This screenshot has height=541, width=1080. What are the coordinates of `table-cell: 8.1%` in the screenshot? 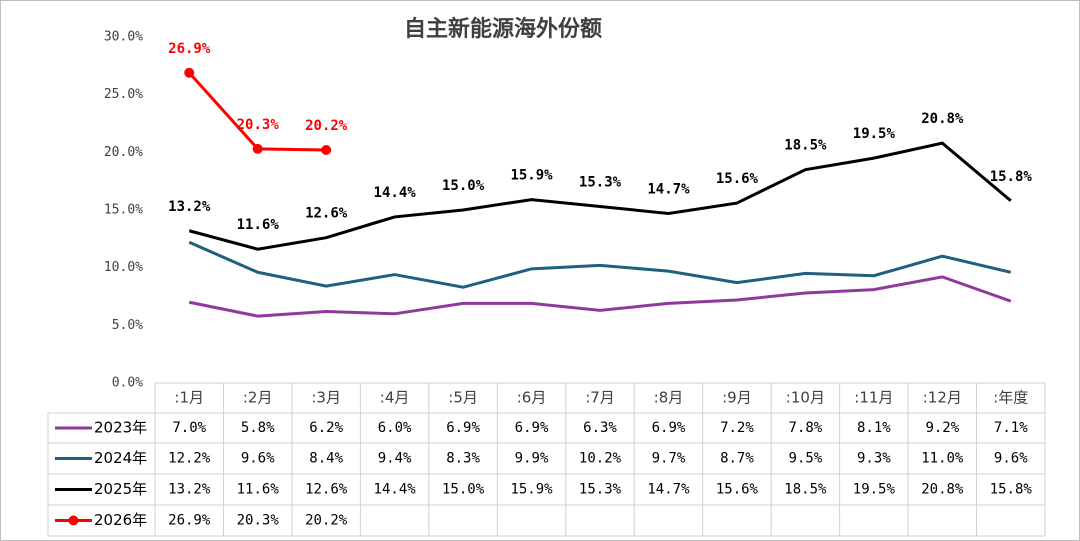 It's located at (874, 428).